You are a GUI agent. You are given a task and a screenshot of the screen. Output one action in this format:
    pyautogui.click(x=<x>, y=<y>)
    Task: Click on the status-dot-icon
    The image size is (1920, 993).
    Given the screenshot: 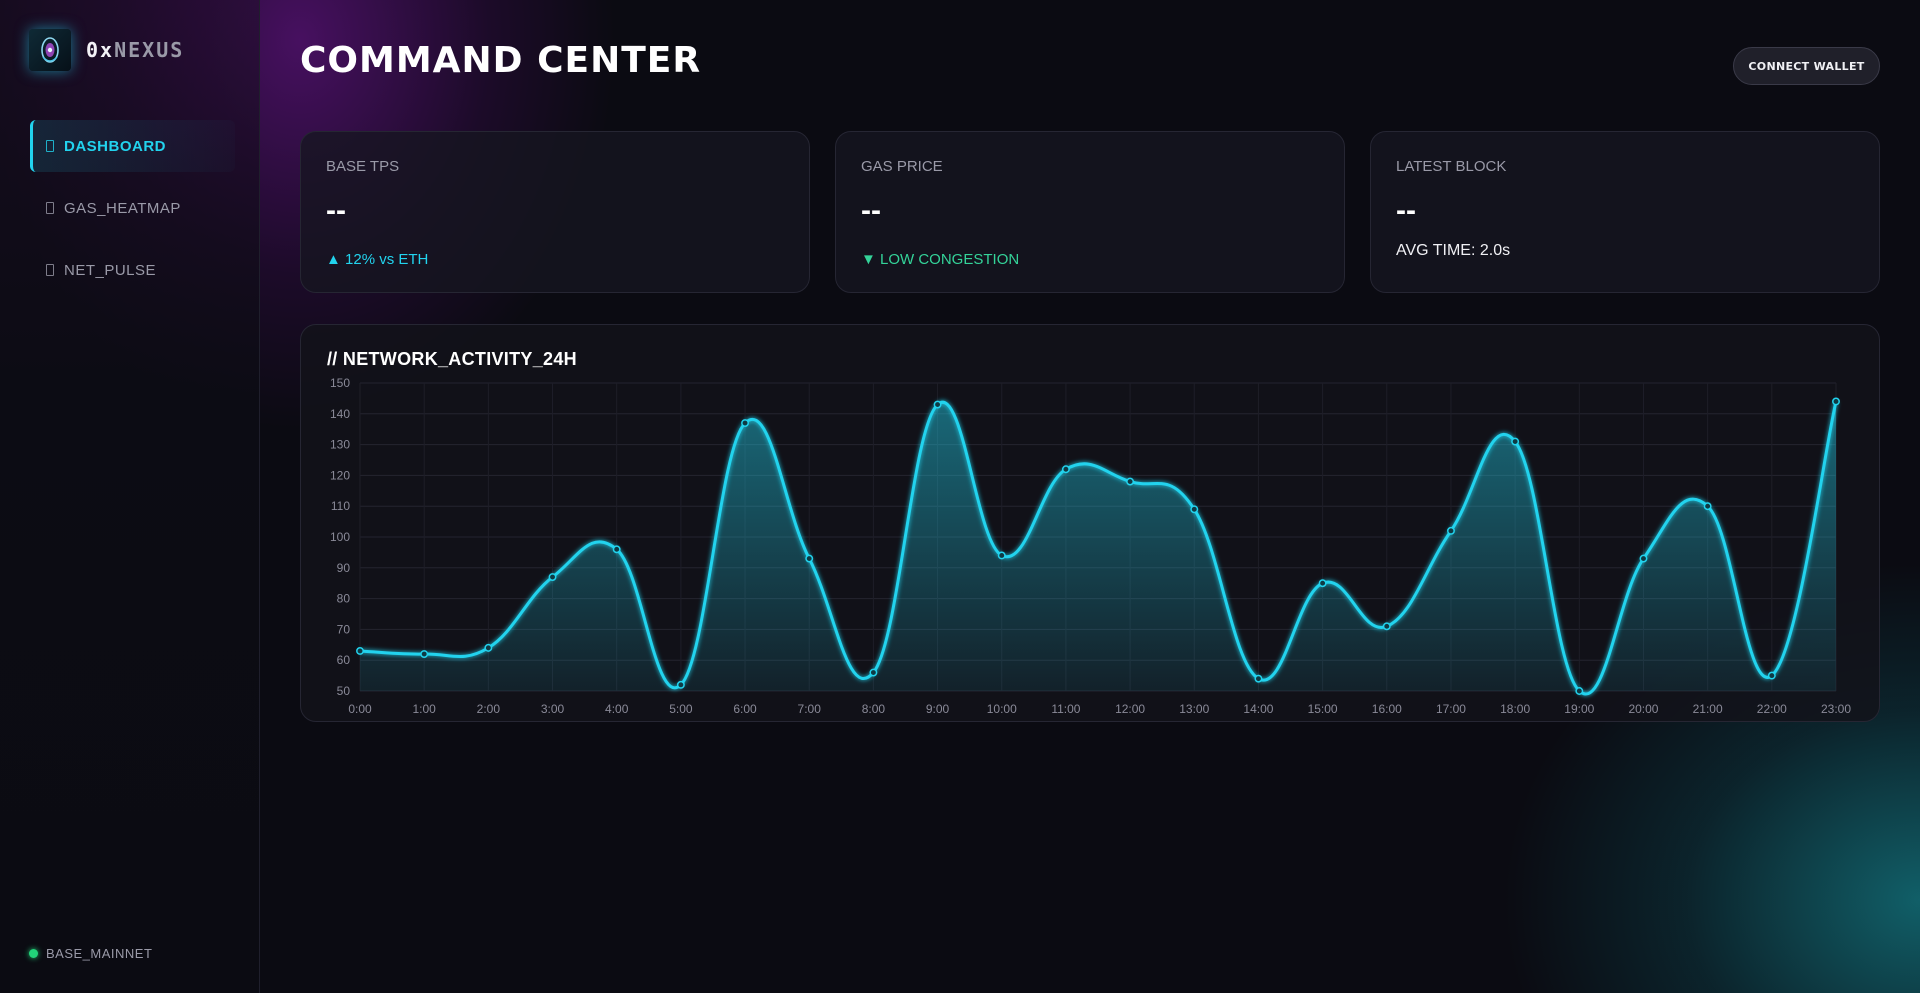 What is the action you would take?
    pyautogui.click(x=33, y=953)
    